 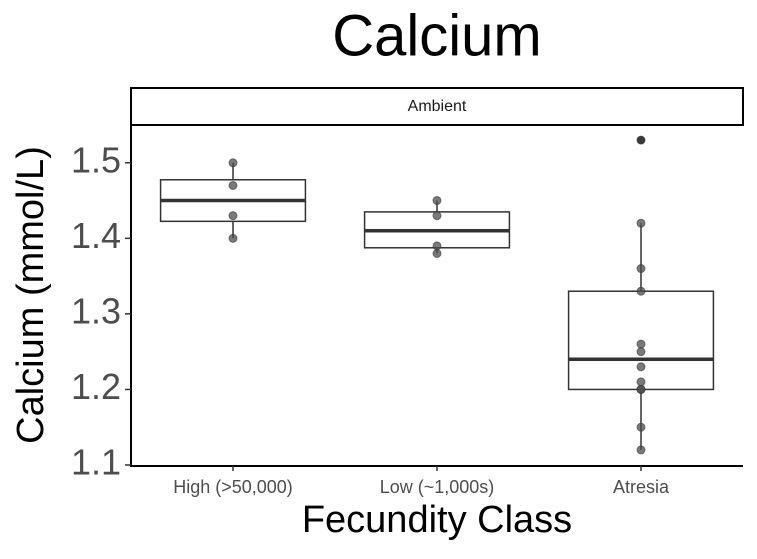 I want to click on facet-label: Ambient, so click(x=437, y=106).